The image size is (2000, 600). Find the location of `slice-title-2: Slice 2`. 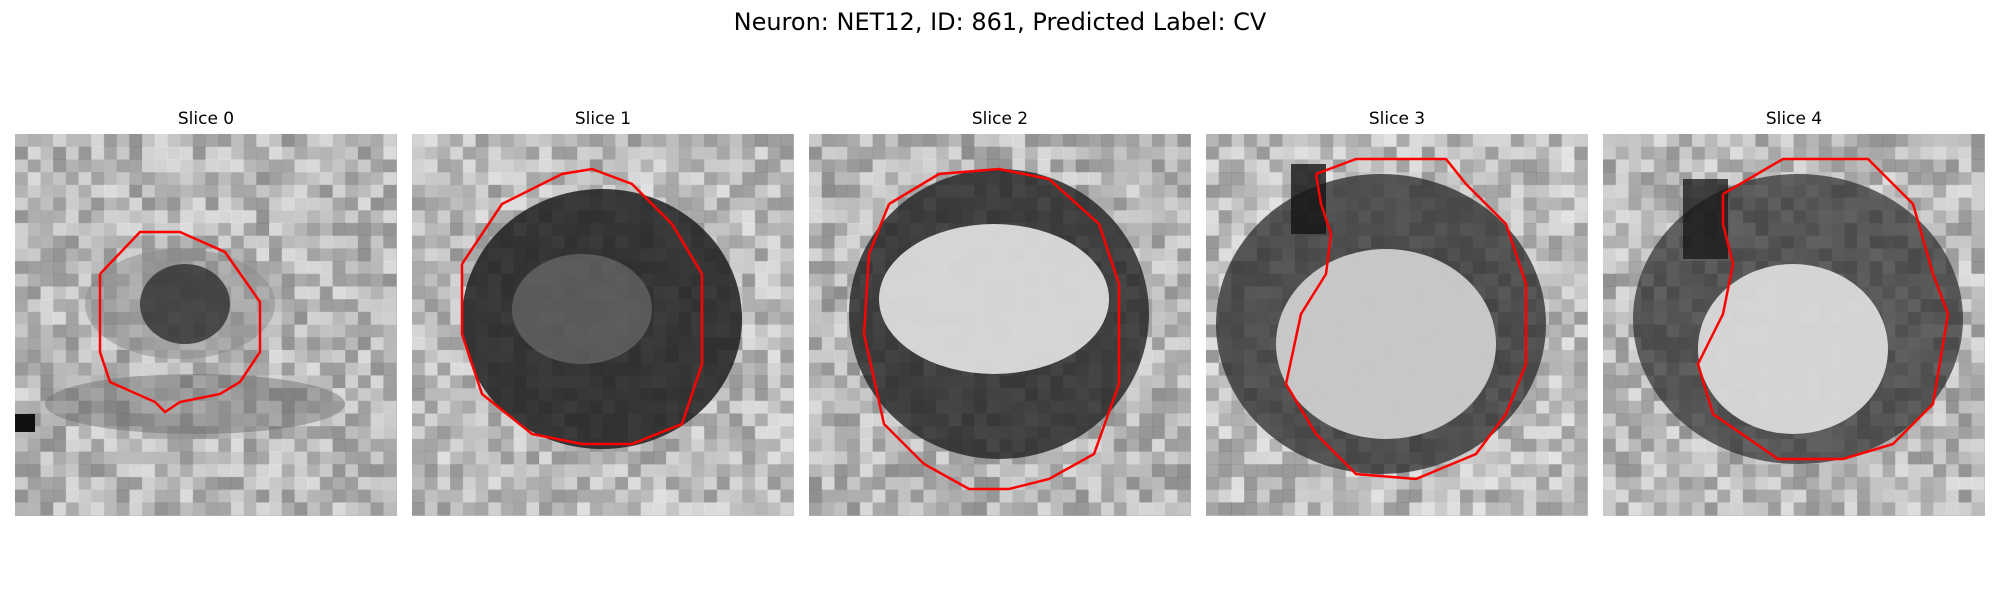

slice-title-2: Slice 2 is located at coordinates (1000, 119).